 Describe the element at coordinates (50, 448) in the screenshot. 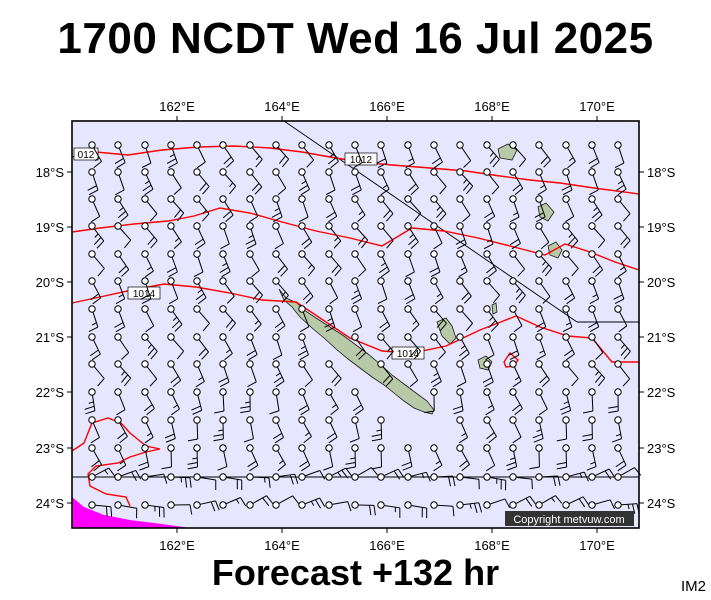

I see `lat-tick-label-left: 23°S` at that location.